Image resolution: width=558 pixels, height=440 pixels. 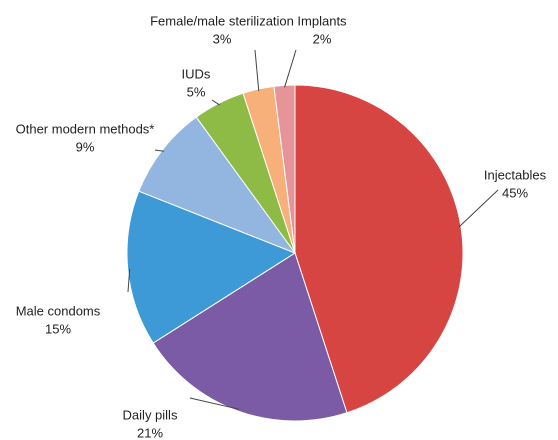 I want to click on slice-label: Female/male sterilization, so click(x=222, y=20).